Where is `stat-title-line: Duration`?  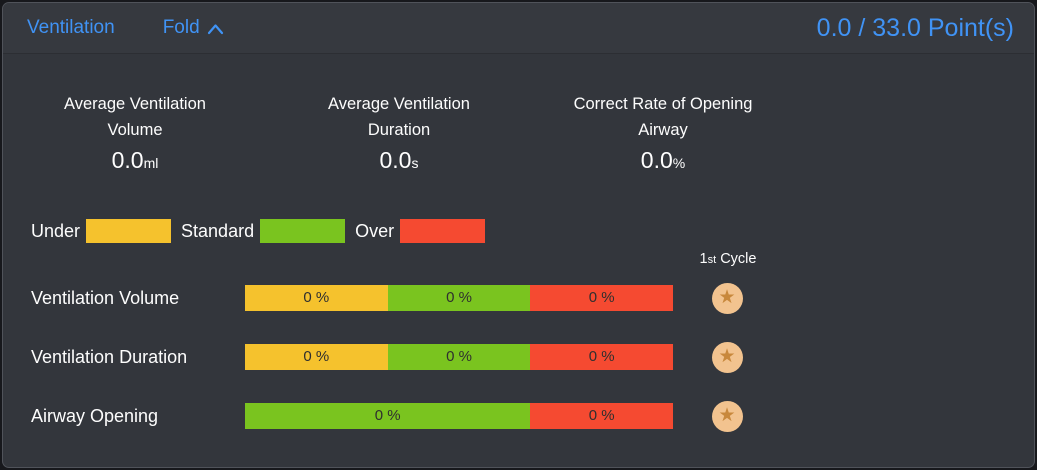 stat-title-line: Duration is located at coordinates (399, 130).